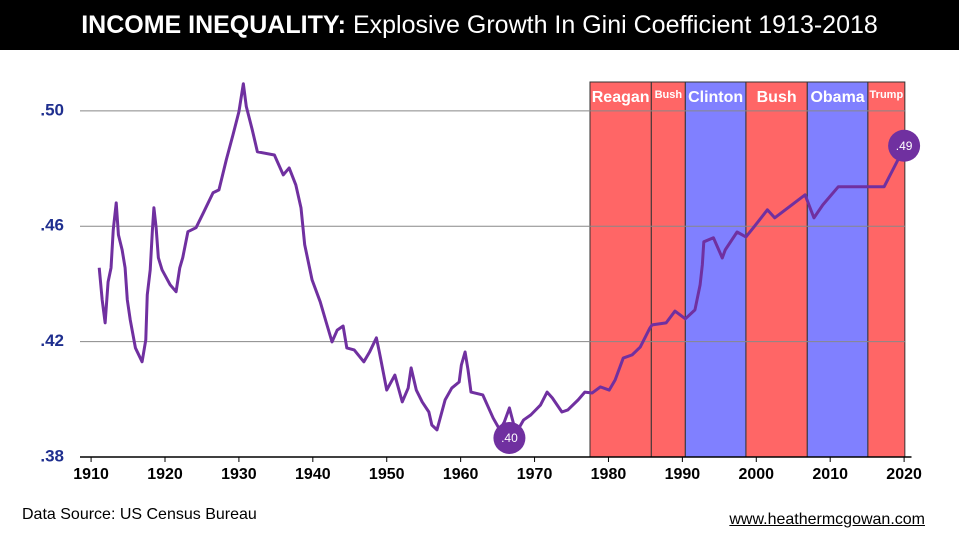 The width and height of the screenshot is (959, 540). Describe the element at coordinates (830, 474) in the screenshot. I see `x-tick-label: 2010` at that location.